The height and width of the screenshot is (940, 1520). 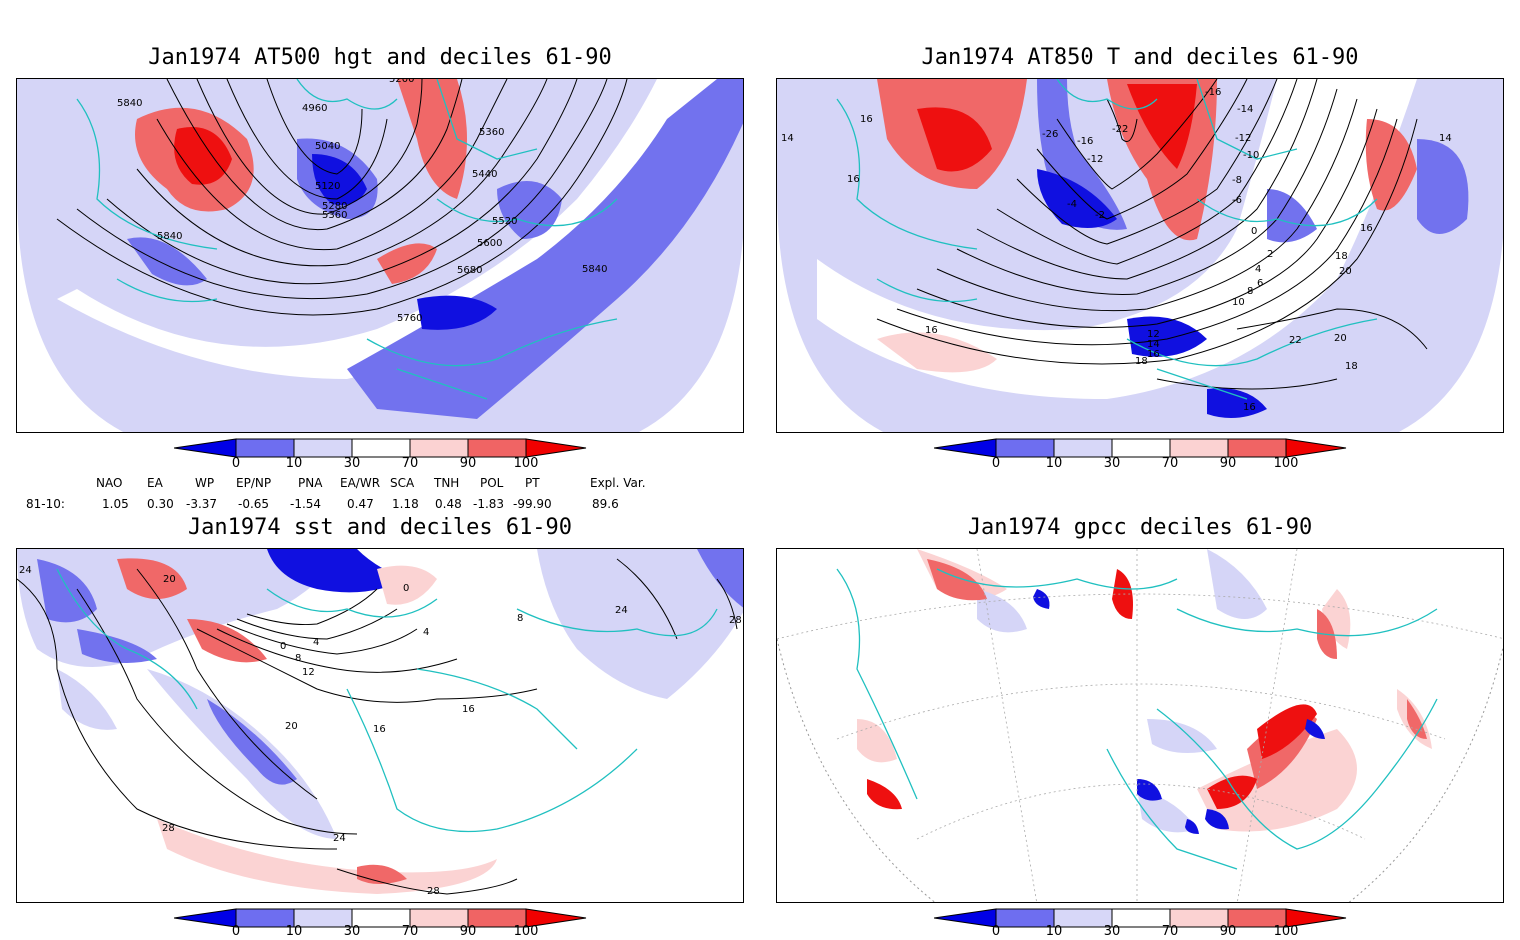 What do you see at coordinates (1270, 254) in the screenshot?
I see `contour-label: 2` at bounding box center [1270, 254].